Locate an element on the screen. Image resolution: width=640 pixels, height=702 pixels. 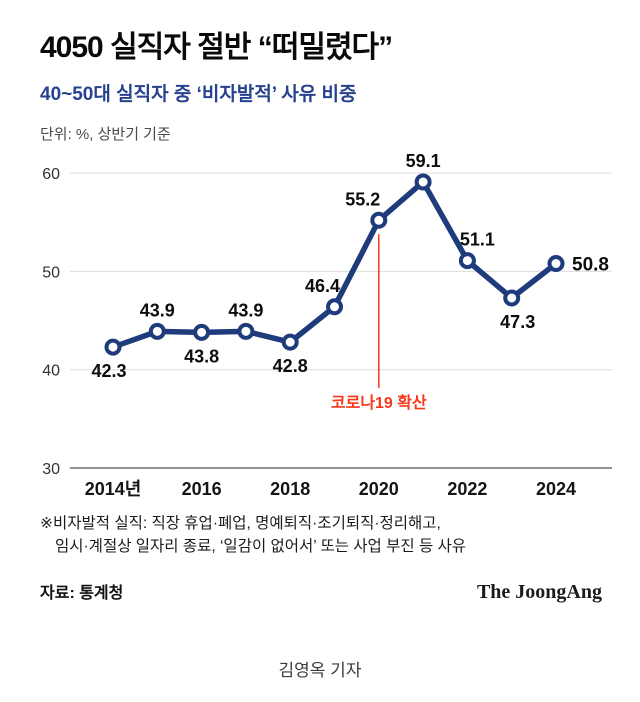
footnote-line-2: 임시·계절상 일자리 종료, ‘일감이 없어서’ 또는 사업 부진 등 사유 is located at coordinates (261, 547).